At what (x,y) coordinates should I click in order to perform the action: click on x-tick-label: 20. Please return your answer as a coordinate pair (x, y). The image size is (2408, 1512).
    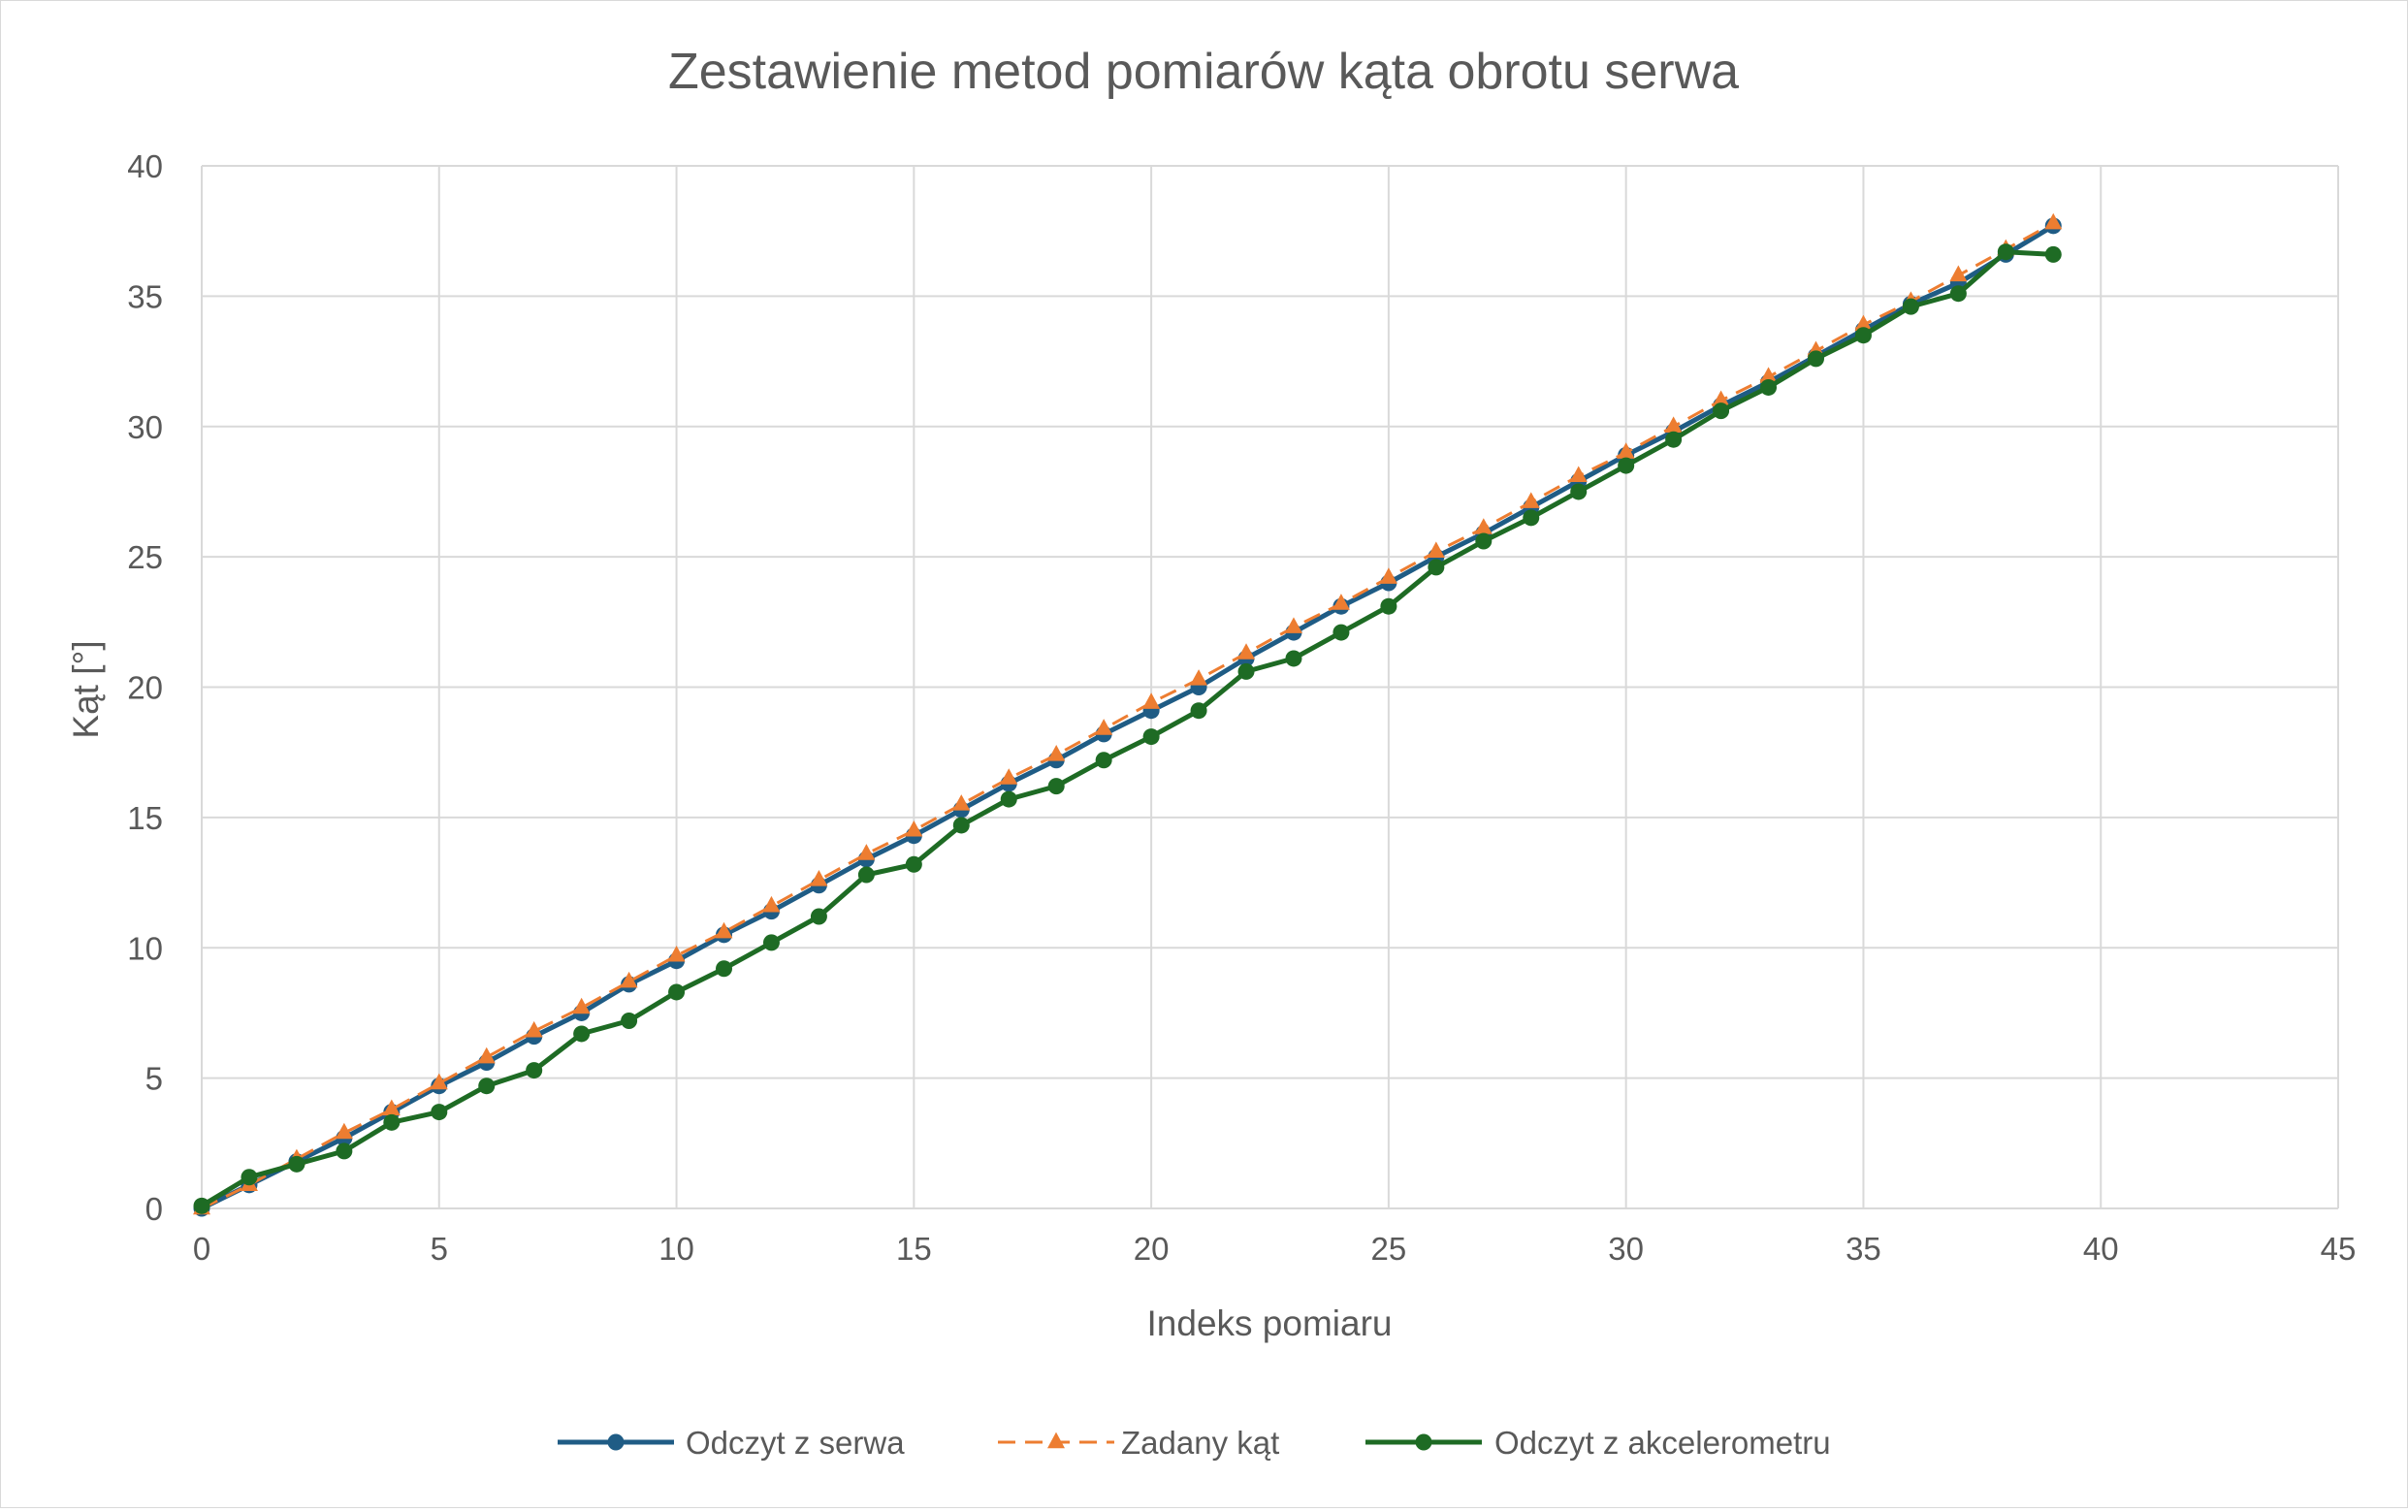
    Looking at the image, I should click on (1152, 1249).